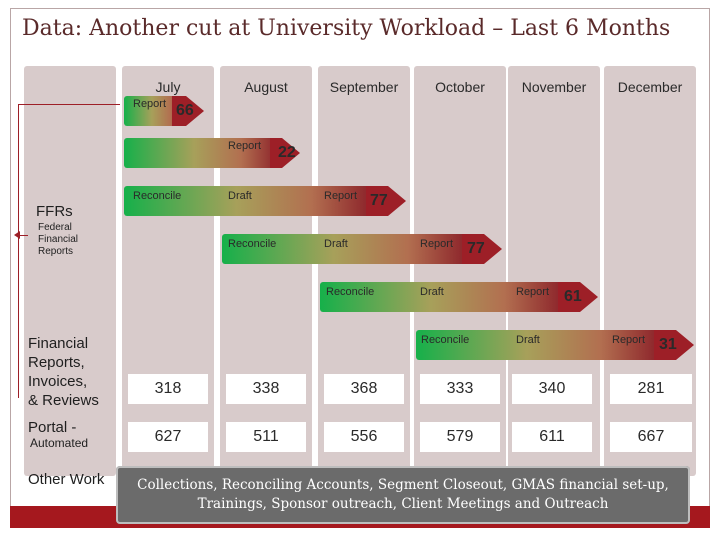 This screenshot has height=540, width=720. What do you see at coordinates (528, 340) in the screenshot?
I see `ffr-row6-draft-label: Draft` at bounding box center [528, 340].